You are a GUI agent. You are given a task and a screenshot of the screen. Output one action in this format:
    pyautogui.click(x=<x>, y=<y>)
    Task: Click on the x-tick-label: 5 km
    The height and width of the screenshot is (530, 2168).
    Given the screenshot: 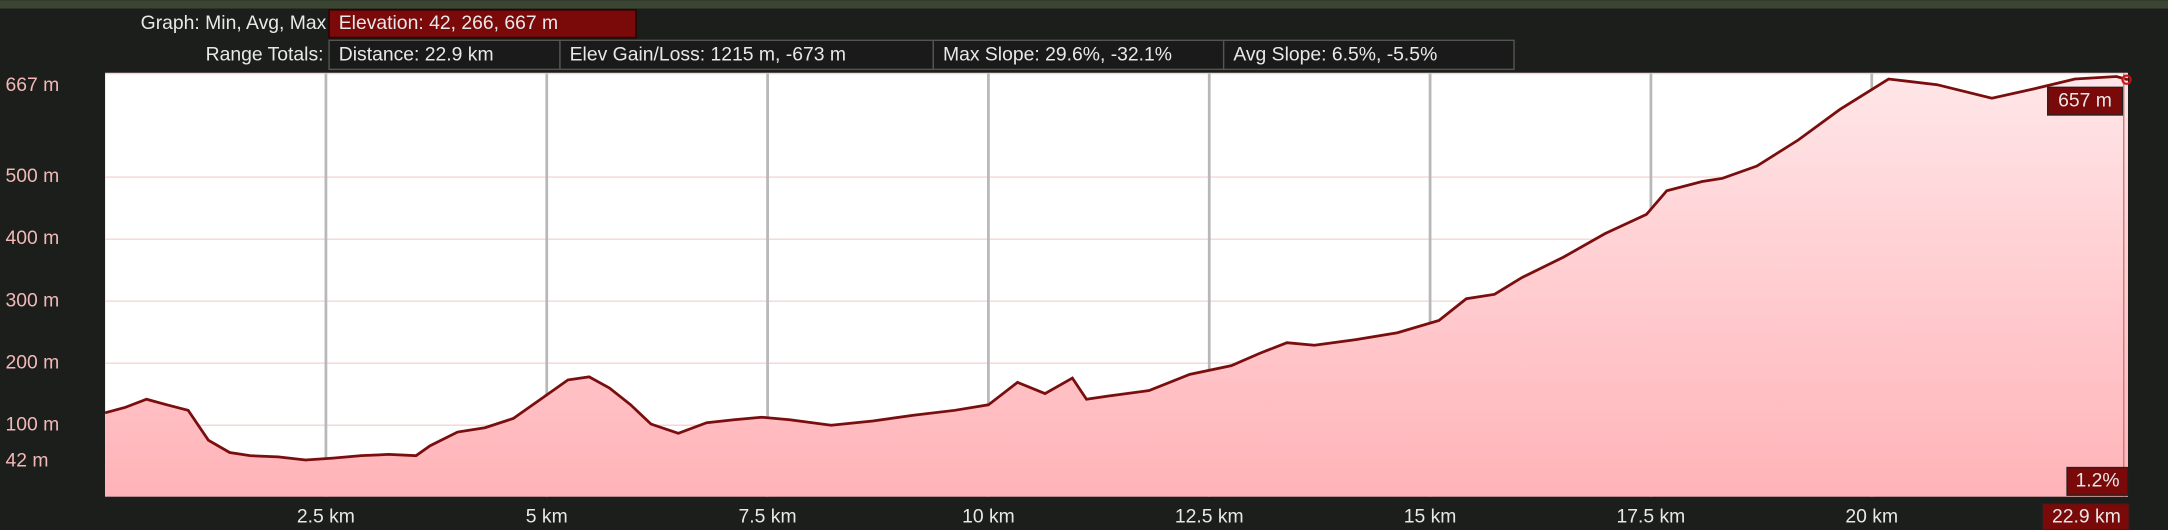 What is the action you would take?
    pyautogui.click(x=547, y=516)
    